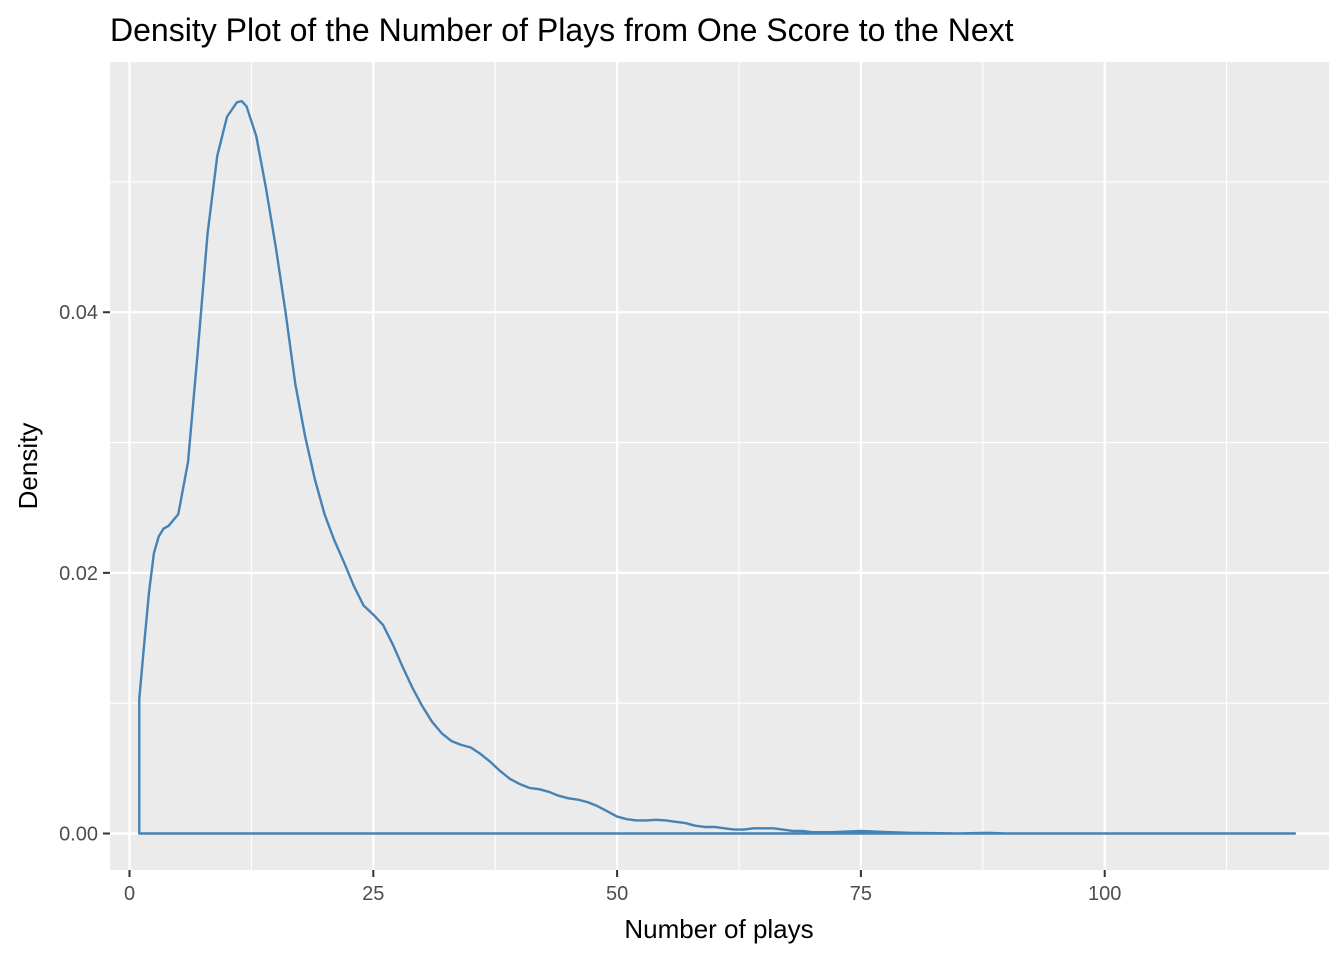 The height and width of the screenshot is (960, 1344). Describe the element at coordinates (78, 574) in the screenshot. I see `y-tick-label: 0.02` at that location.